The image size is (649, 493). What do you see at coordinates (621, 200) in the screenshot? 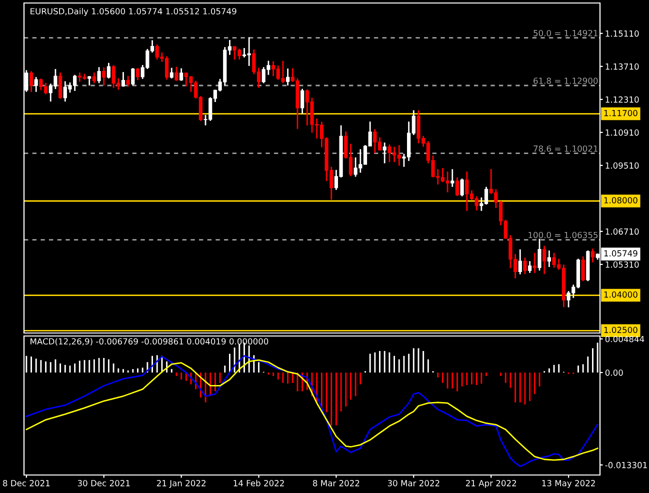
I see `ref-line-label: 1.08000` at bounding box center [621, 200].